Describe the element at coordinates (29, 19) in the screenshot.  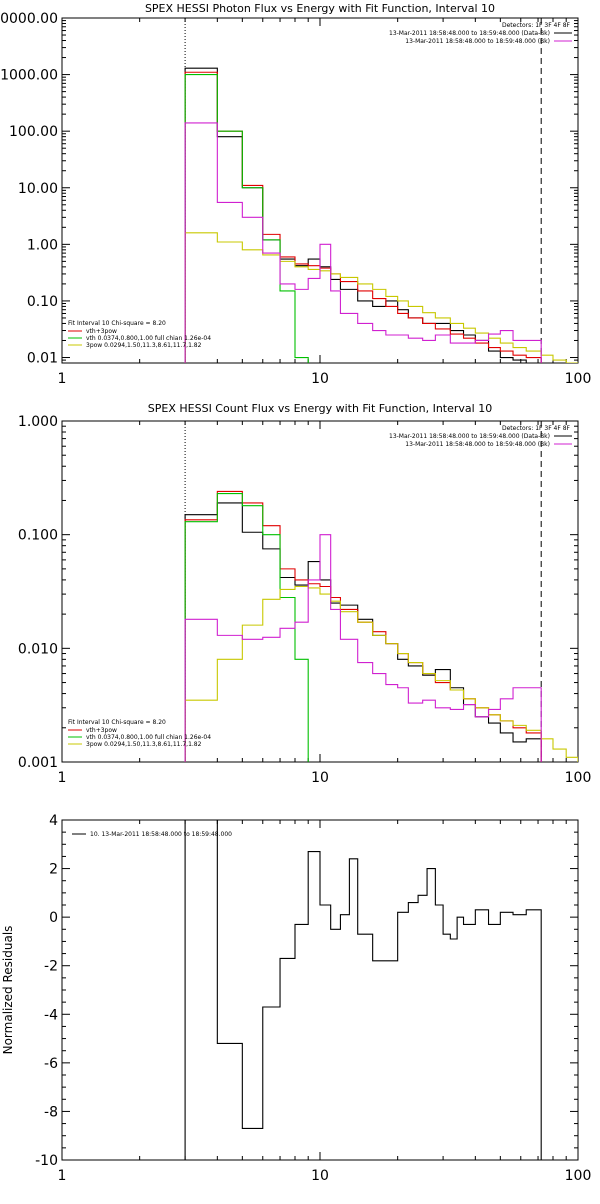
I see `y-tick-label: 10000.00` at that location.